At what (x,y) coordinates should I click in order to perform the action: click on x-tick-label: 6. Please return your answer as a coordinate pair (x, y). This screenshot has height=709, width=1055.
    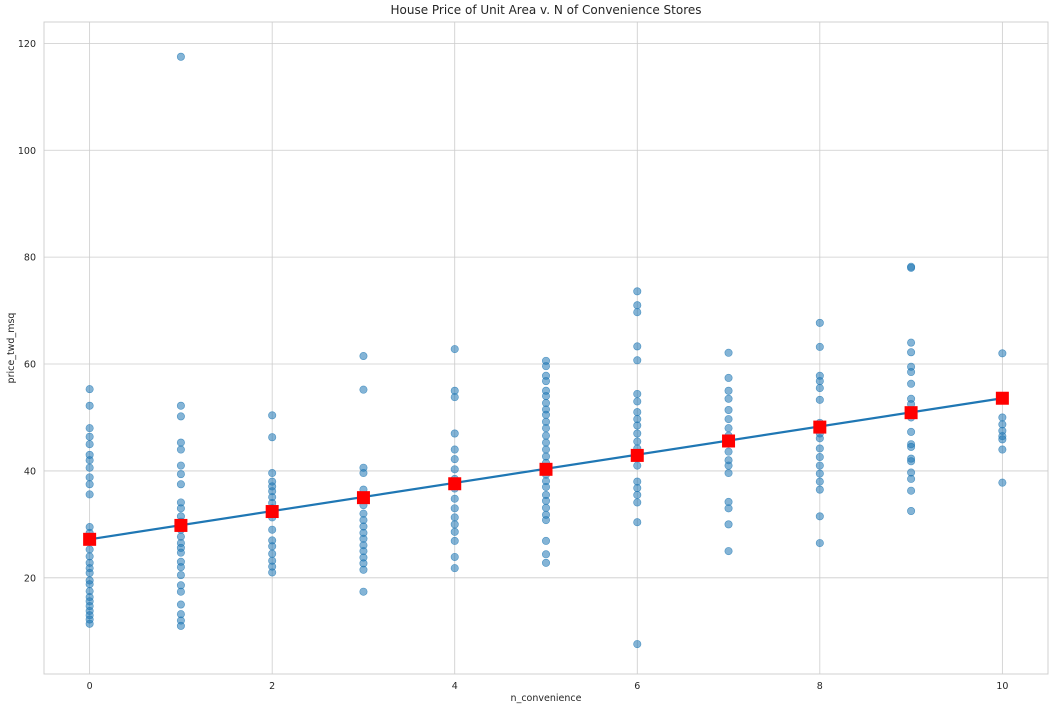
    Looking at the image, I should click on (637, 686).